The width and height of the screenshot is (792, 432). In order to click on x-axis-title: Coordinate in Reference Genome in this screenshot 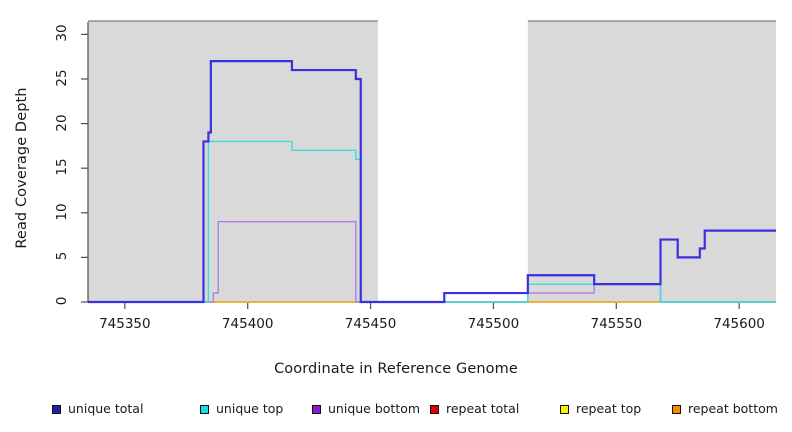, I will do `click(396, 369)`.